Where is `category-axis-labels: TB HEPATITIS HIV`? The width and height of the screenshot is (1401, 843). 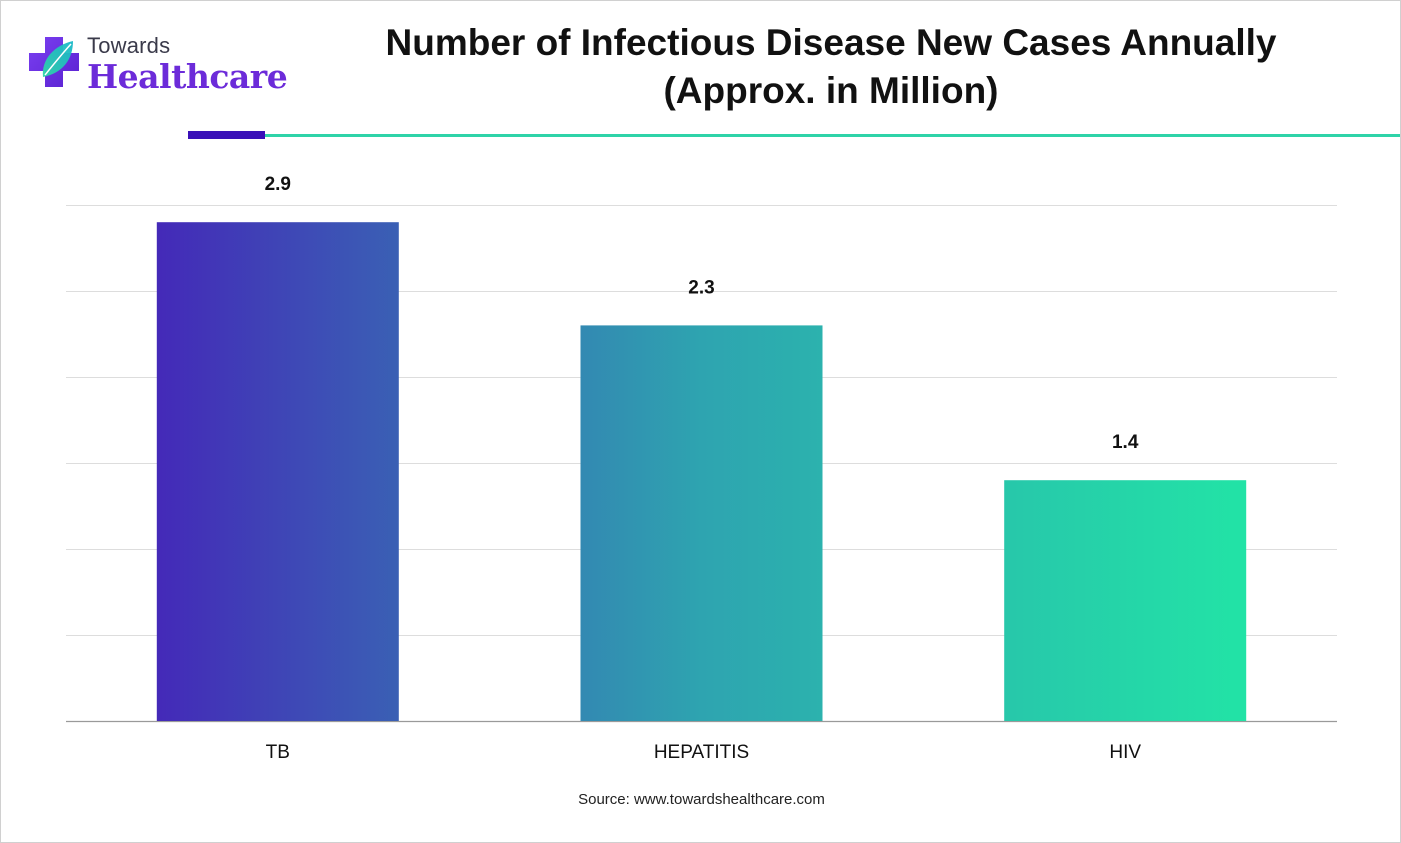
category-axis-labels: TB HEPATITIS HIV is located at coordinates (704, 752).